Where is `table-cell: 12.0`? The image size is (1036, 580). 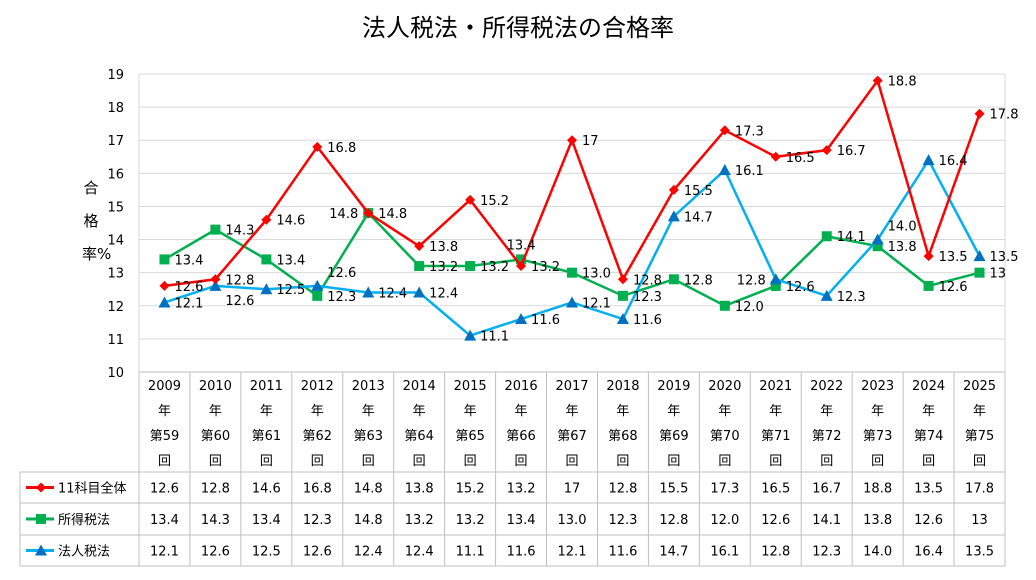 table-cell: 12.0 is located at coordinates (724, 520).